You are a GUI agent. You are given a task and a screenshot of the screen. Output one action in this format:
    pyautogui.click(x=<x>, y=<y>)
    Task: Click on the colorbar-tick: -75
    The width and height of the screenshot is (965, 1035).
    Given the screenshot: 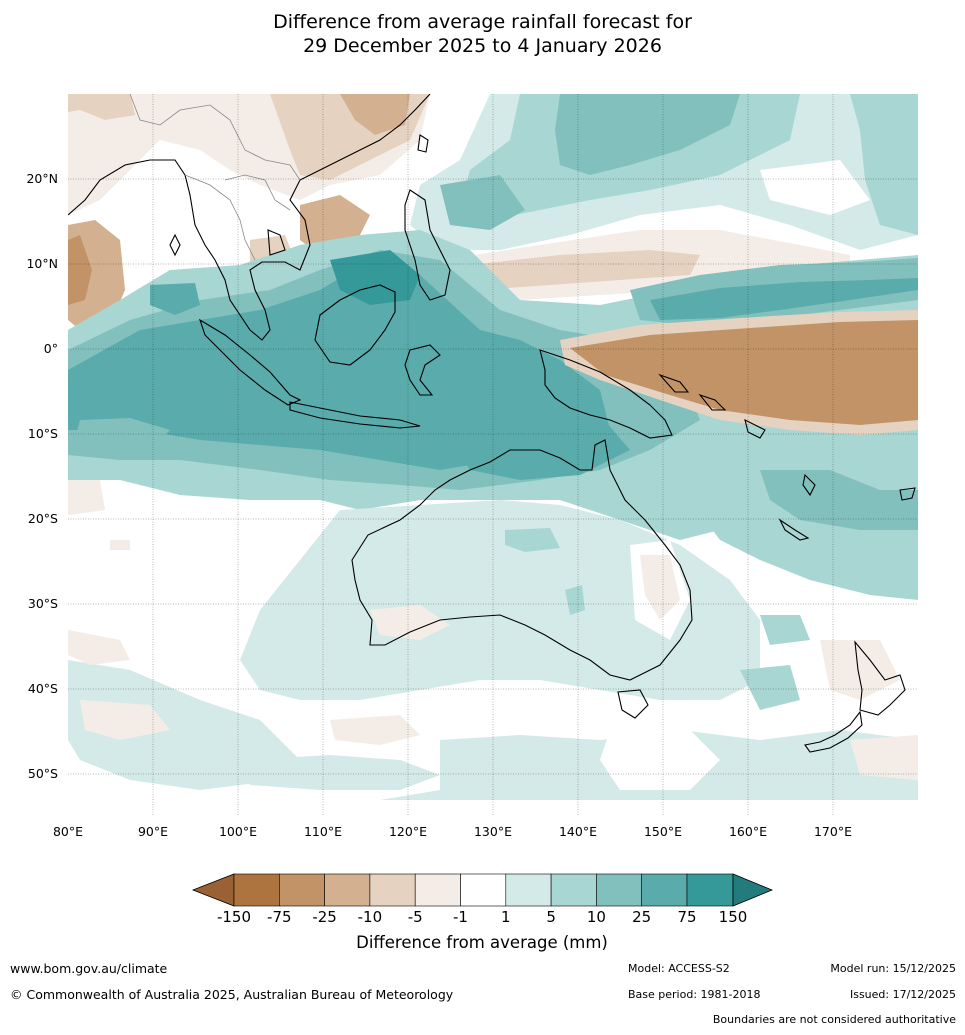 What is the action you would take?
    pyautogui.click(x=279, y=917)
    